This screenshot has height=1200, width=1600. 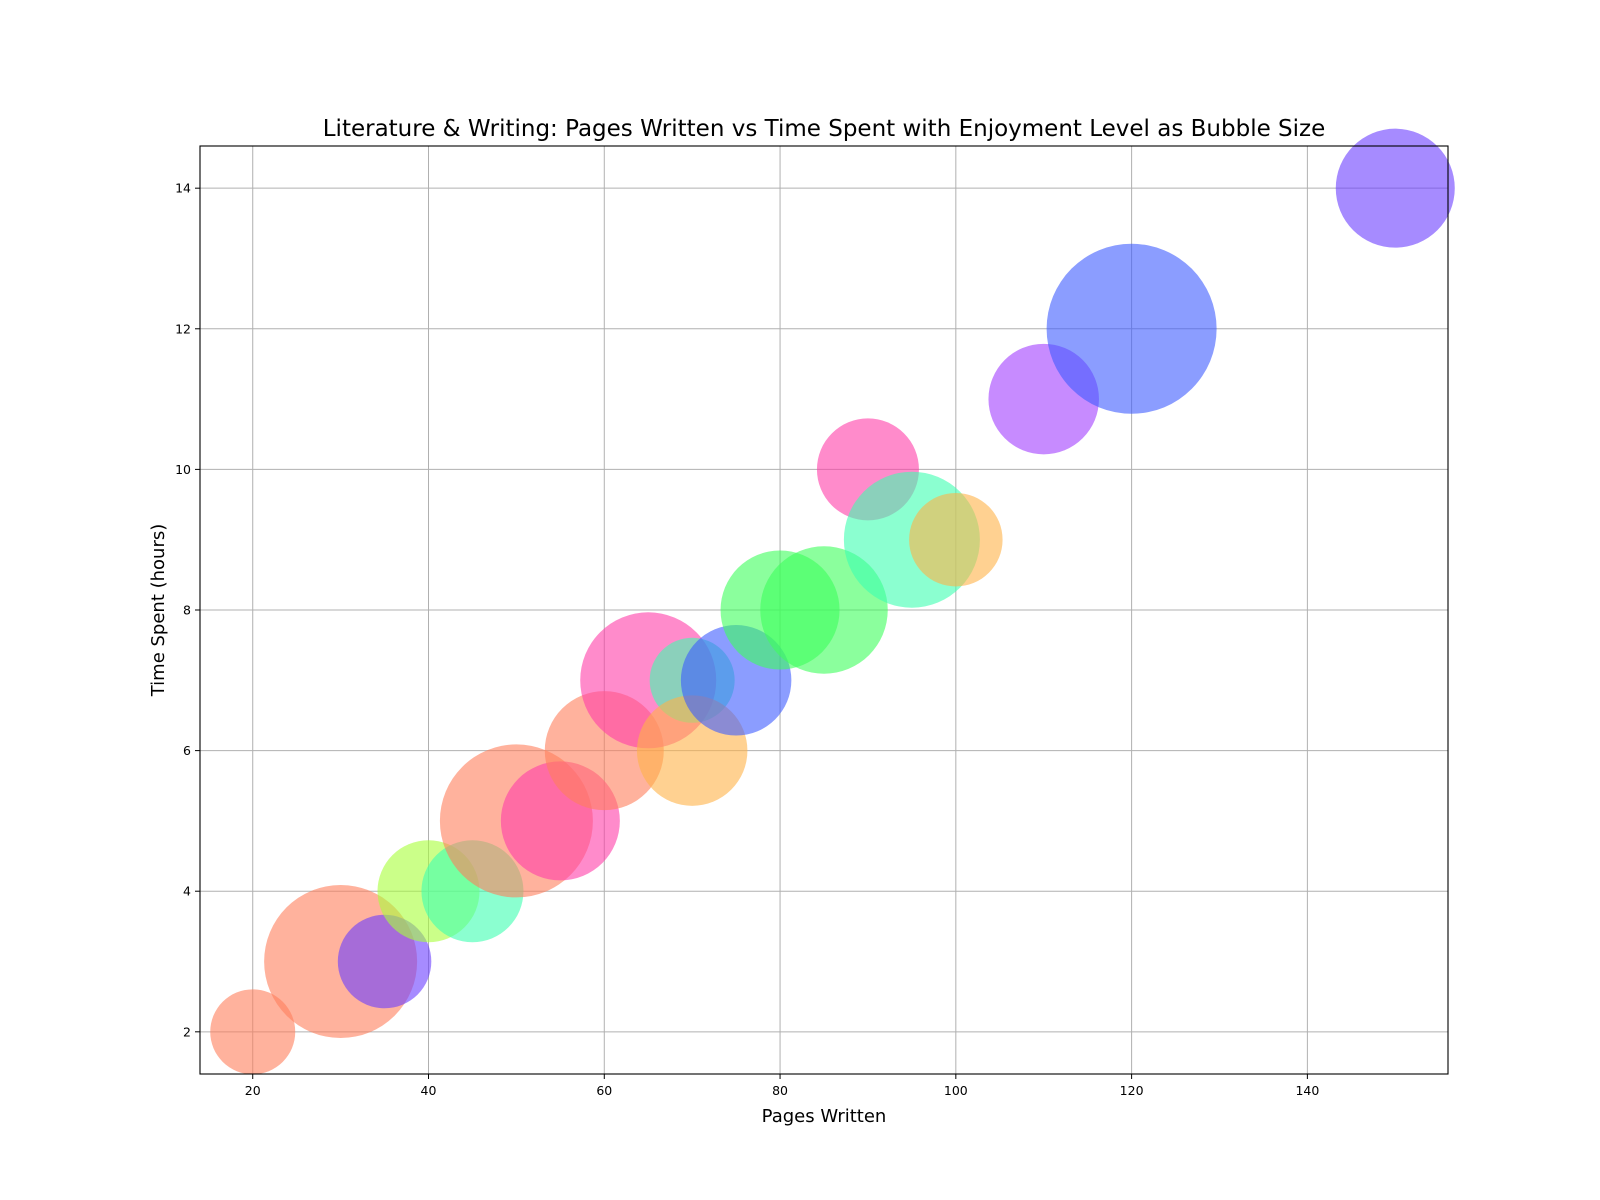 I want to click on x-tick-label: 80, so click(x=780, y=1090).